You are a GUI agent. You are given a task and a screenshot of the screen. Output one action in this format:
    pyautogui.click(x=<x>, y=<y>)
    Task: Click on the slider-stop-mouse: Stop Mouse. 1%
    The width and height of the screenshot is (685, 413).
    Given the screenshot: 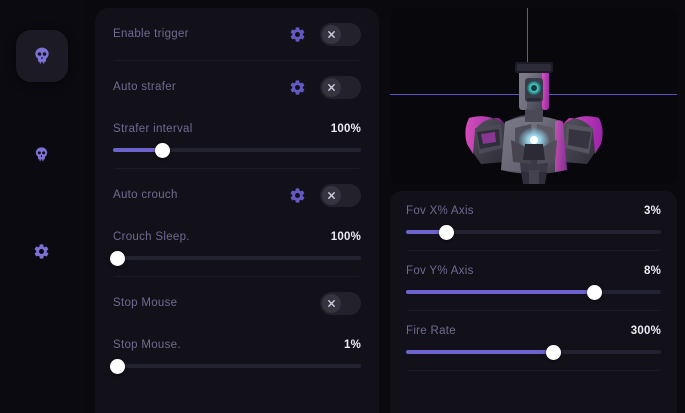 What is the action you would take?
    pyautogui.click(x=235, y=356)
    